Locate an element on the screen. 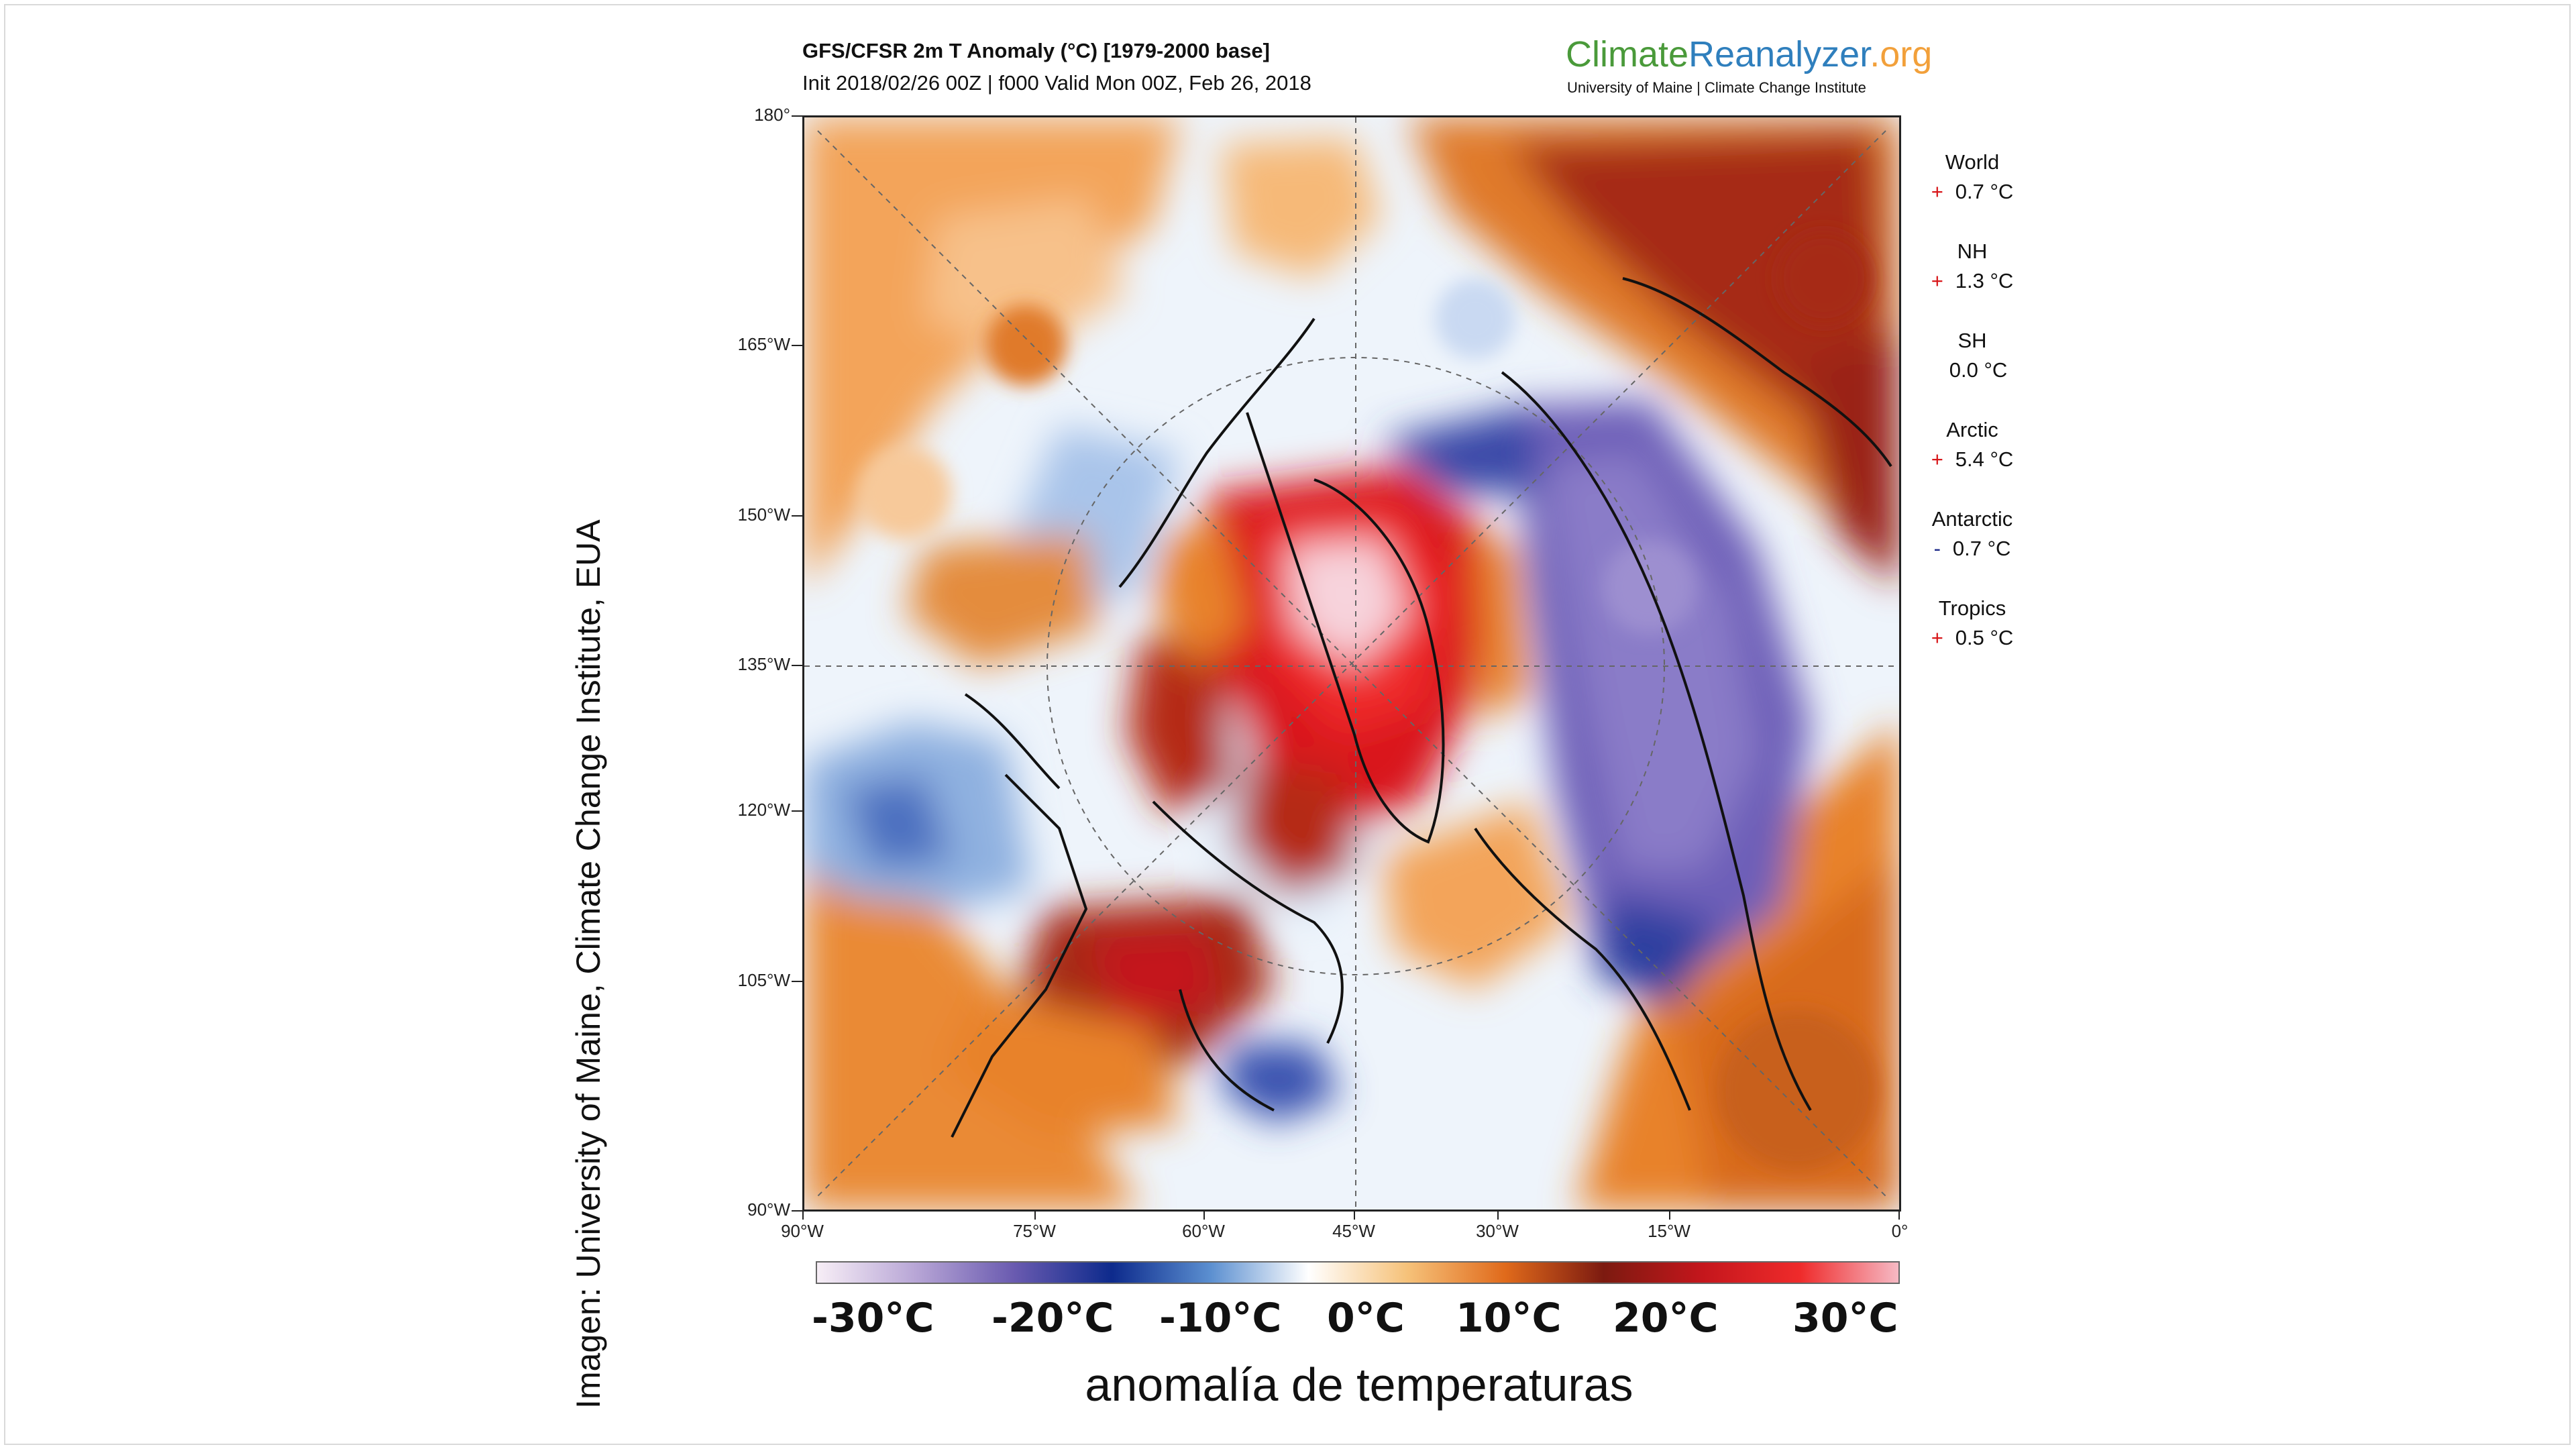 The height and width of the screenshot is (1449, 2576). colorbar-label: -30°C is located at coordinates (873, 1318).